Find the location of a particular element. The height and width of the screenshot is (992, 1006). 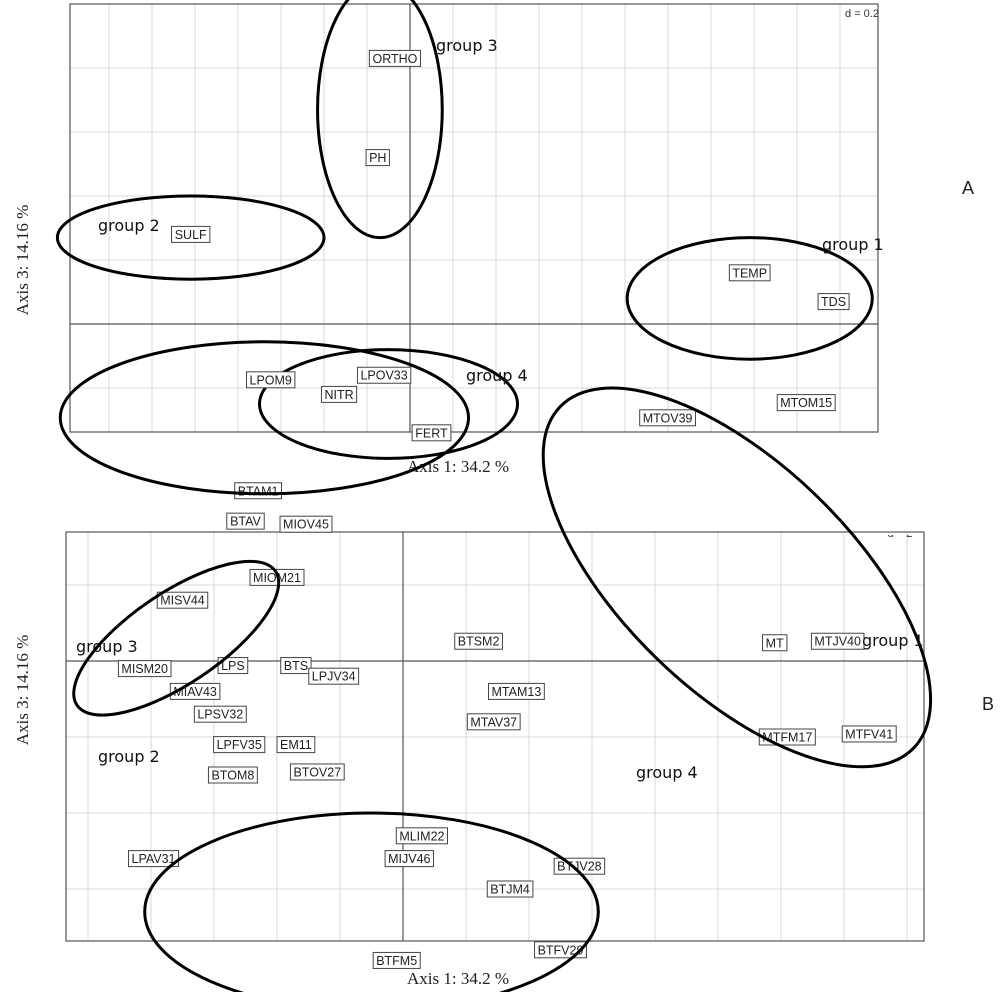

point-label-lpjv34: LPJV34 is located at coordinates (334, 676).